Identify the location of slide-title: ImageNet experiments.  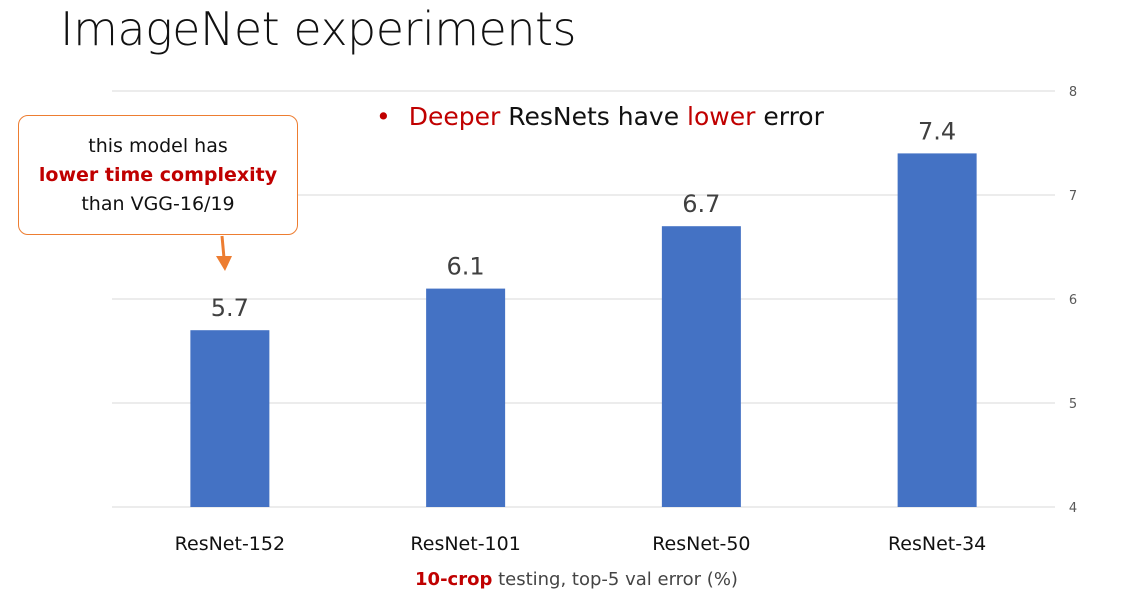
(318, 29).